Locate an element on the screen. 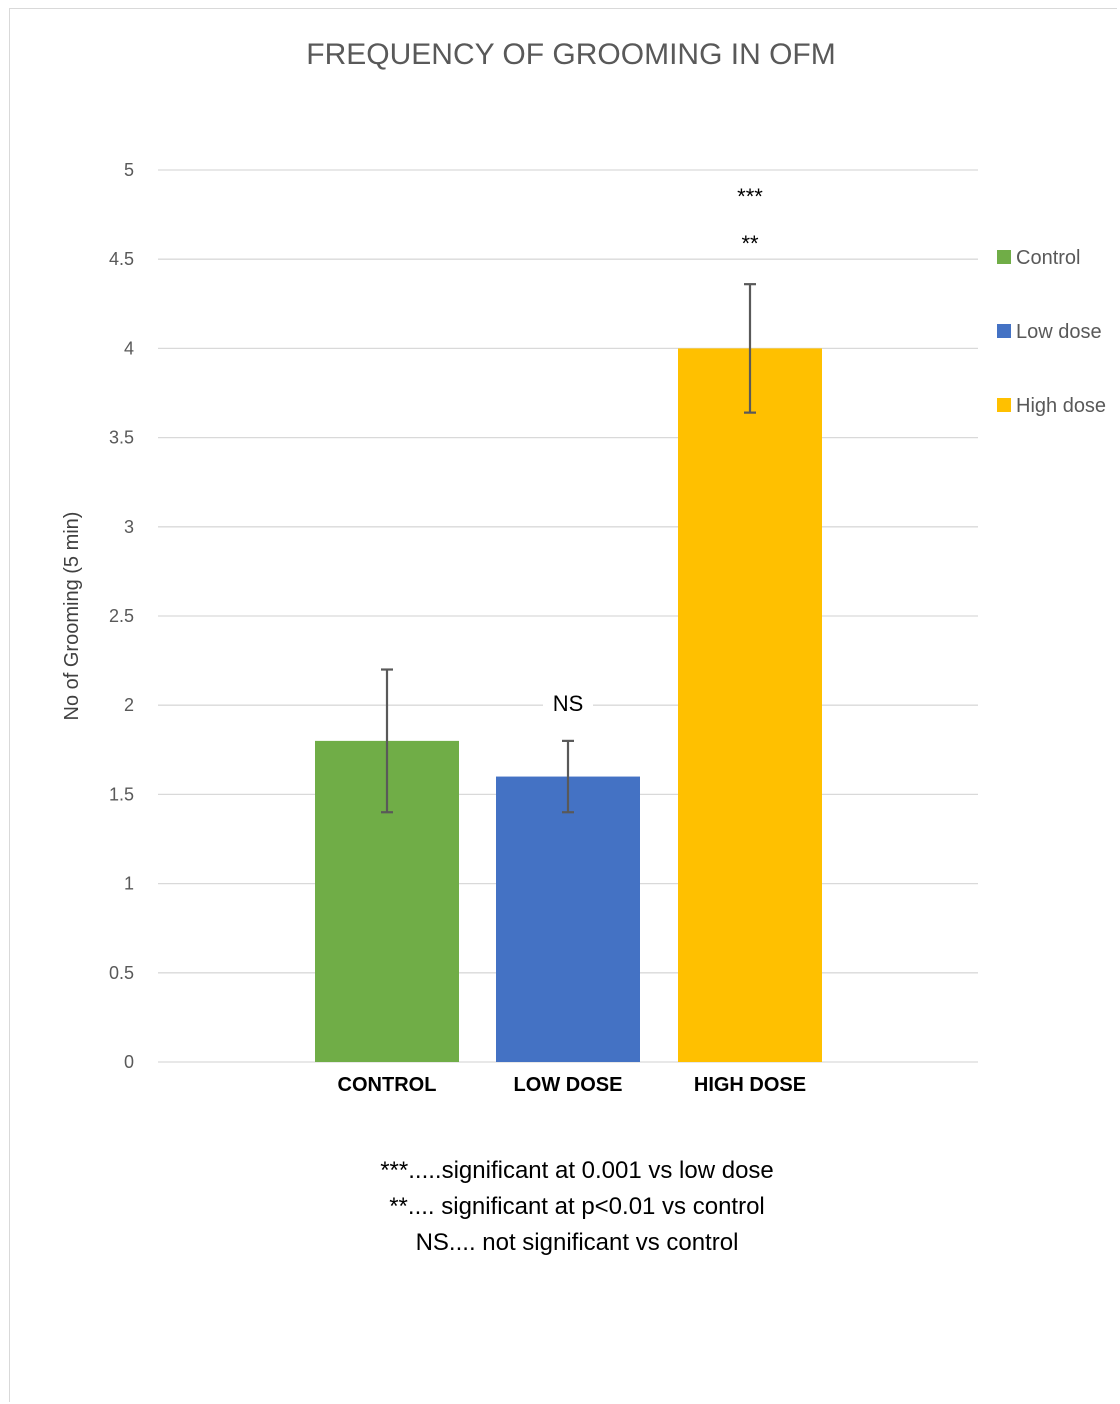 The width and height of the screenshot is (1120, 1404). significance-annotations: NS***** is located at coordinates (662, 445).